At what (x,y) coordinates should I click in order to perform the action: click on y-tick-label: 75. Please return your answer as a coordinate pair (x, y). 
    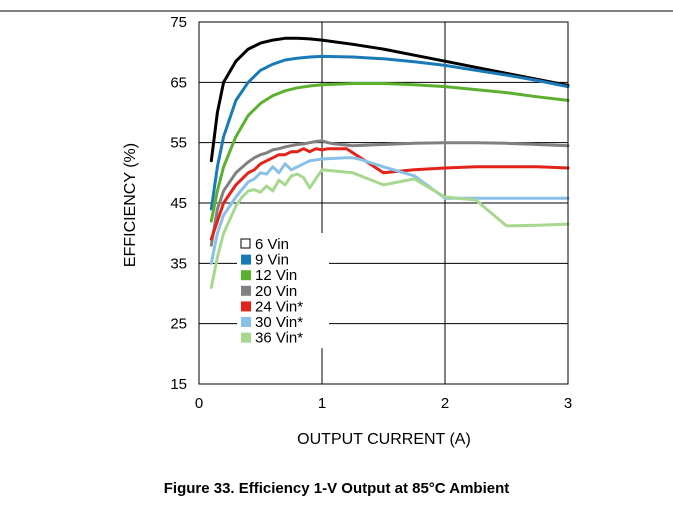
    Looking at the image, I should click on (178, 22).